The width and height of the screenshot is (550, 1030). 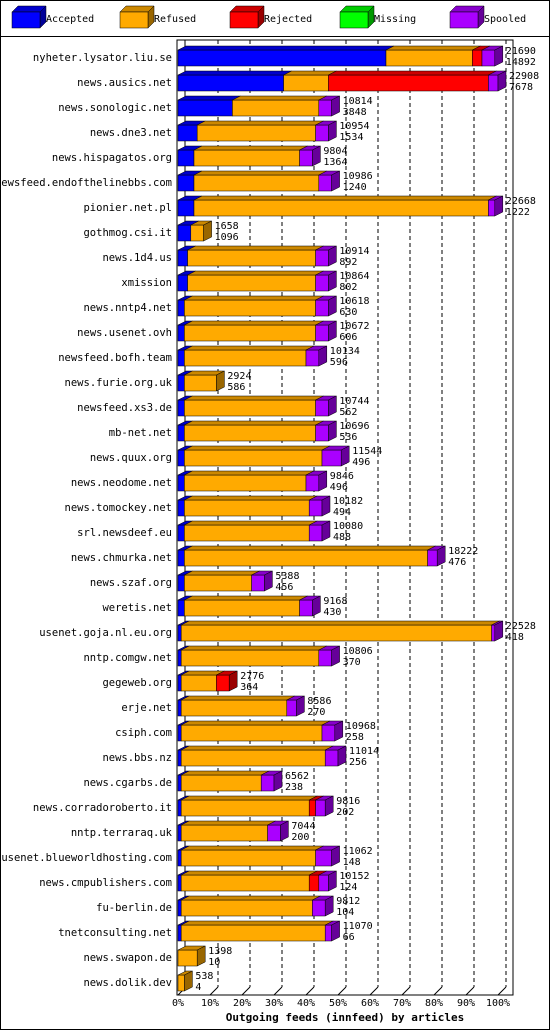 What do you see at coordinates (127, 233) in the screenshot?
I see `y-tick-label: gothmog.csi.it` at bounding box center [127, 233].